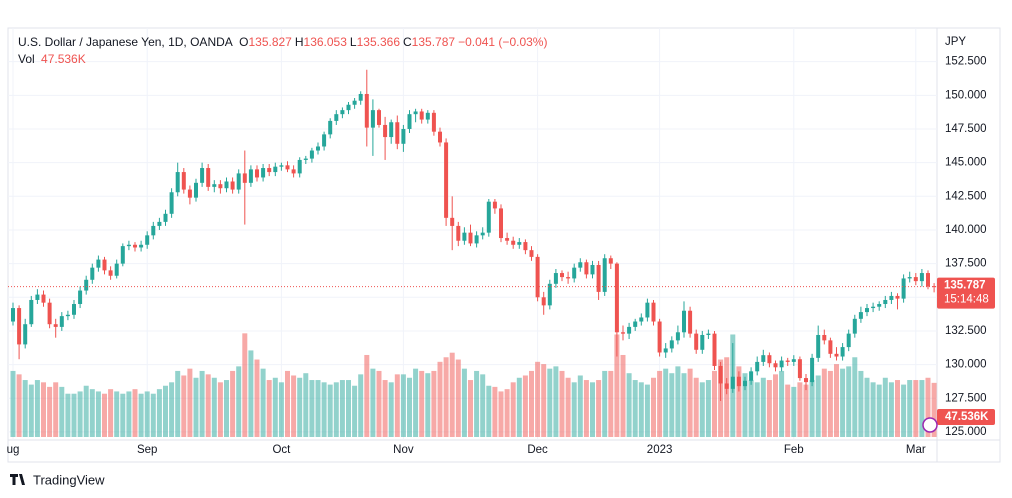 Image resolution: width=1012 pixels, height=498 pixels. I want to click on x-tick-label: Mar, so click(916, 450).